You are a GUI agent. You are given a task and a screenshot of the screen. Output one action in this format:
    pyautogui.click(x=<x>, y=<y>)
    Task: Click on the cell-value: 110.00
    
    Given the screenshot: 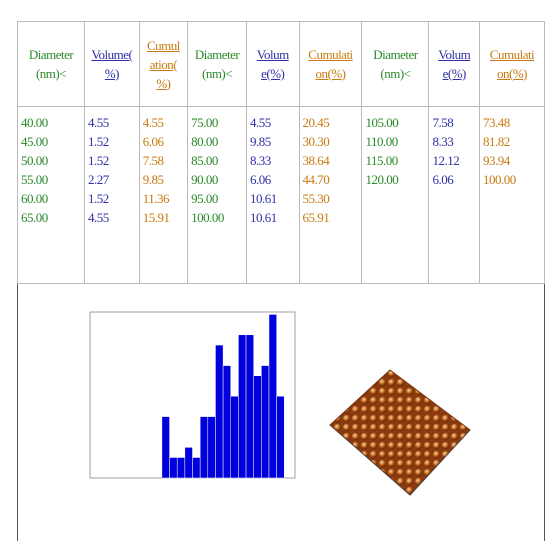 What is the action you would take?
    pyautogui.click(x=381, y=141)
    